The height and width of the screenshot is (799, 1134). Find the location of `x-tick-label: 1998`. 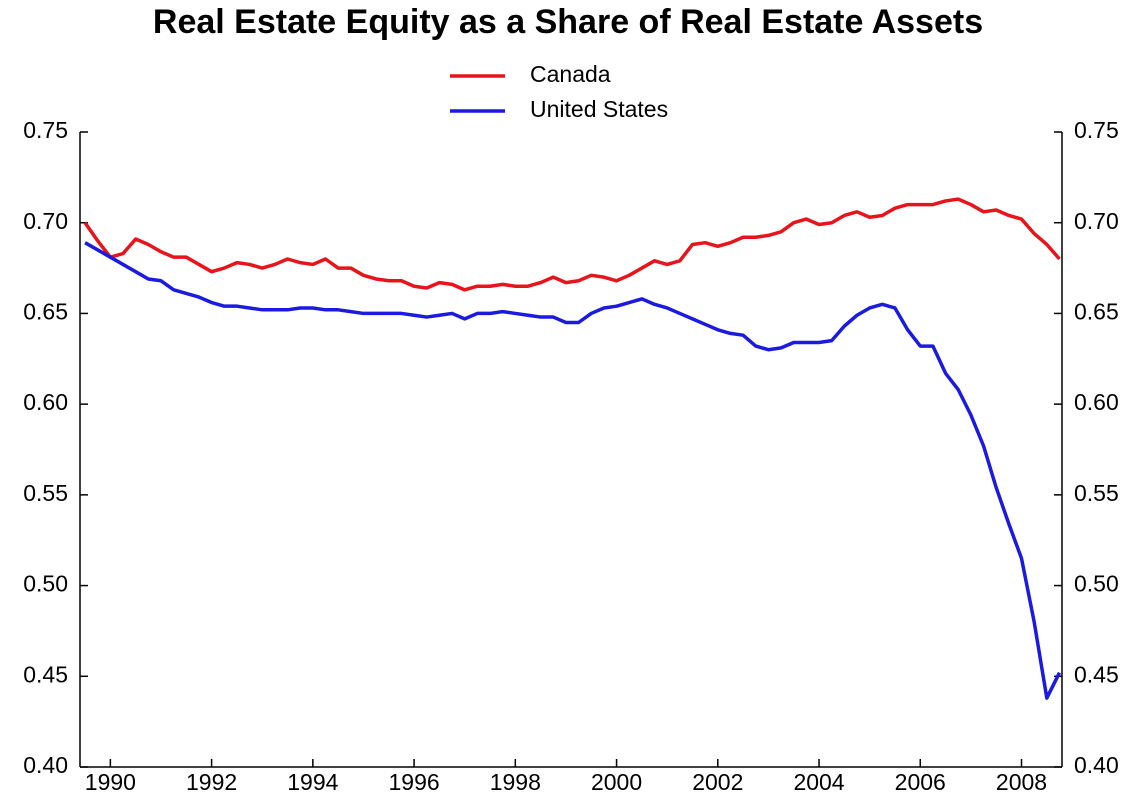

x-tick-label: 1998 is located at coordinates (515, 782).